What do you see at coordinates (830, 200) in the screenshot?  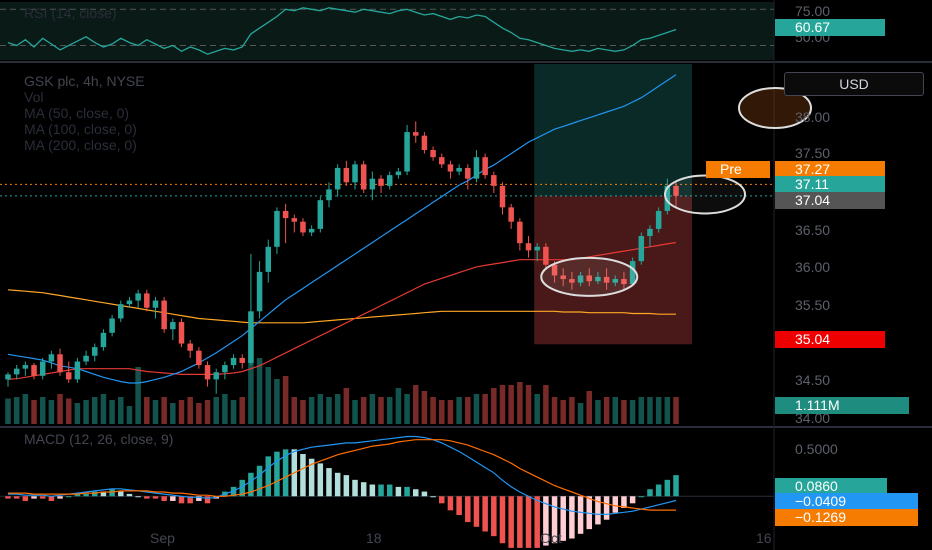 I see `ma-value-badge: 37.04` at bounding box center [830, 200].